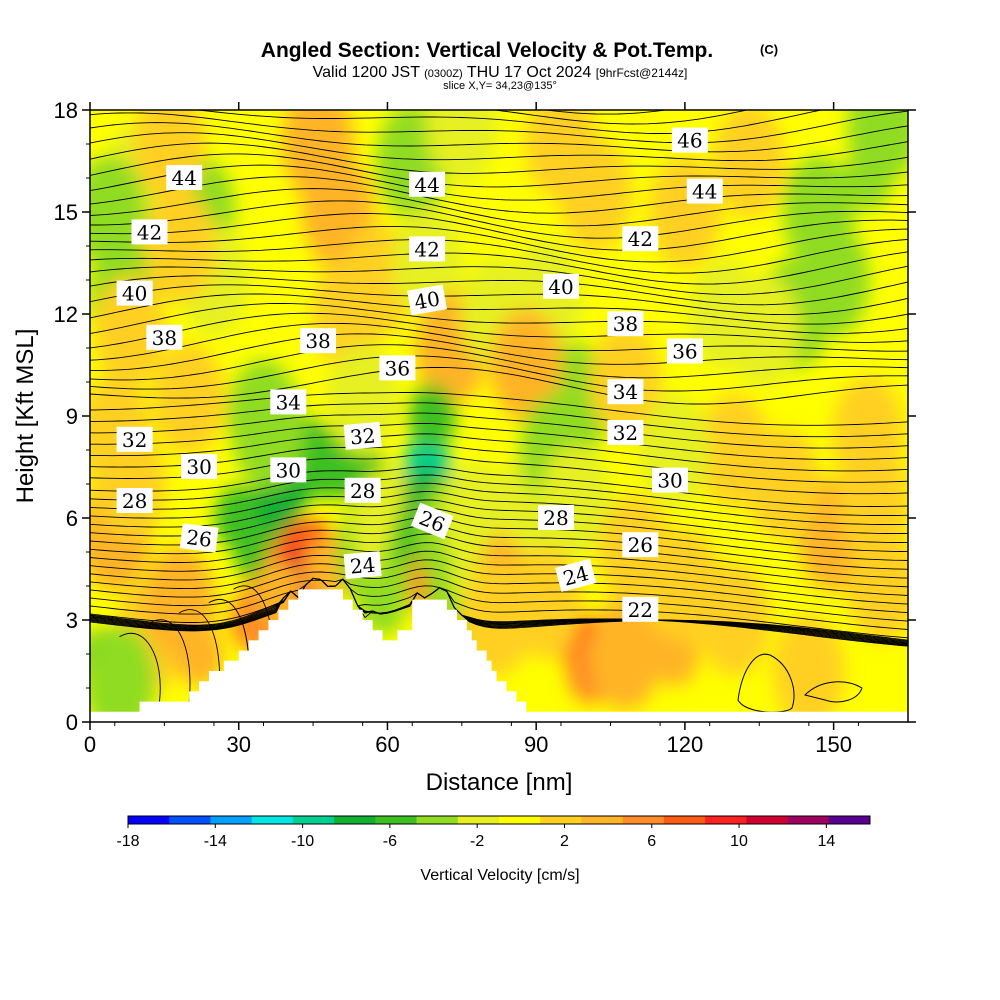 This screenshot has height=1000, width=1000. Describe the element at coordinates (72, 518) in the screenshot. I see `y-tick-label: 6` at that location.